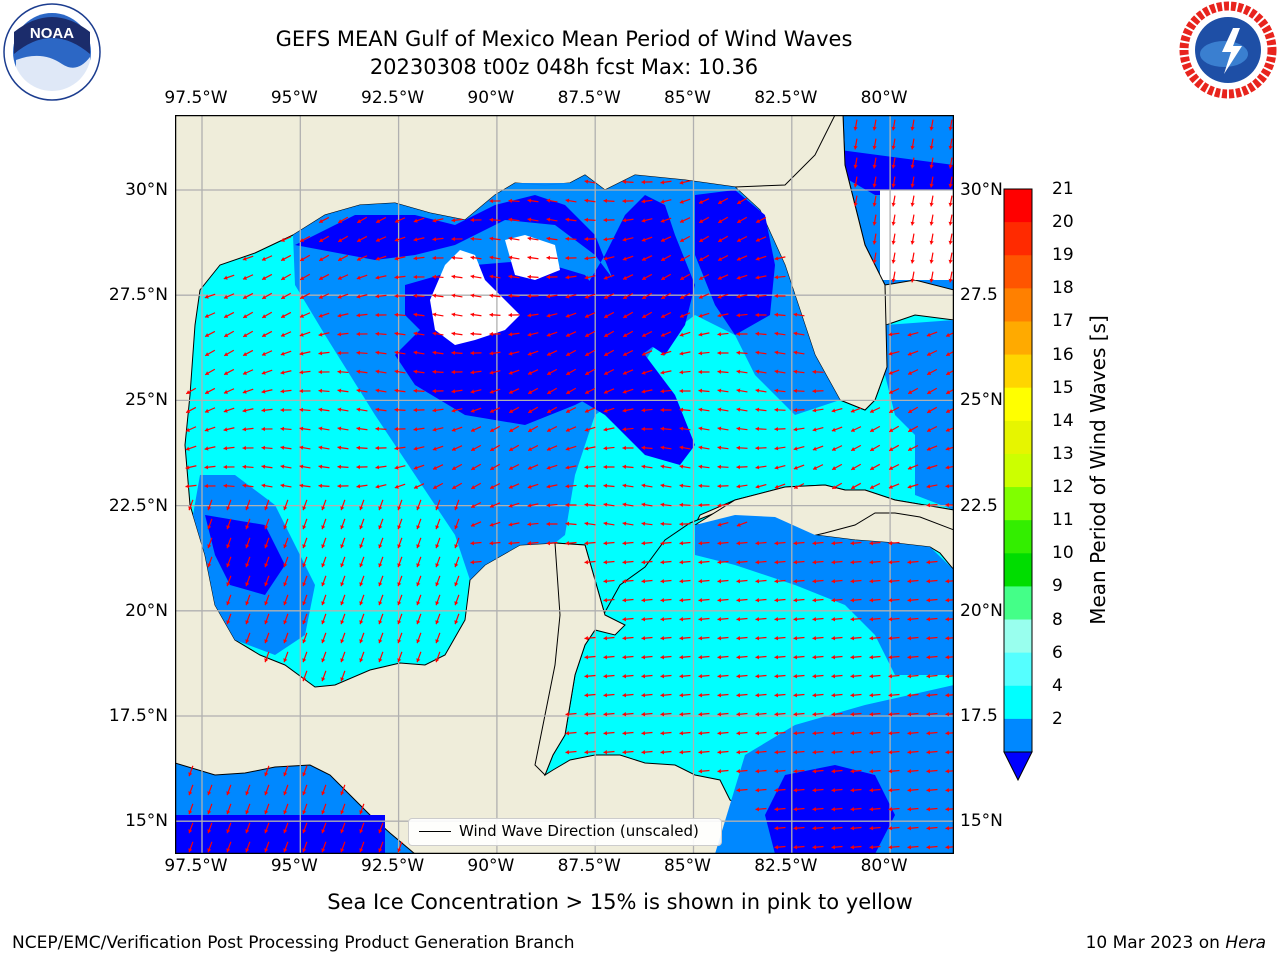 This screenshot has height=960, width=1280. I want to click on colorbar-tick: 14, so click(1063, 420).